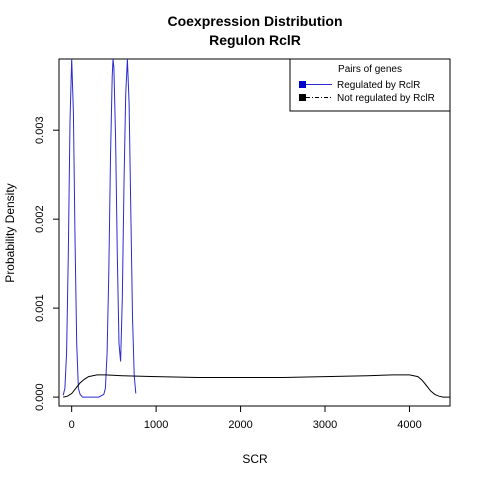 The width and height of the screenshot is (480, 480). Describe the element at coordinates (378, 85) in the screenshot. I see `legend-label-regulated: Regulated by RclR` at that location.